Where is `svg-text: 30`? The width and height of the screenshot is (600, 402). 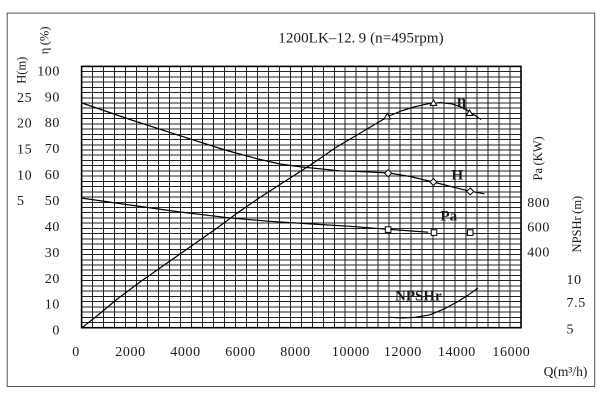 svg-text: 30 is located at coordinates (52, 253).